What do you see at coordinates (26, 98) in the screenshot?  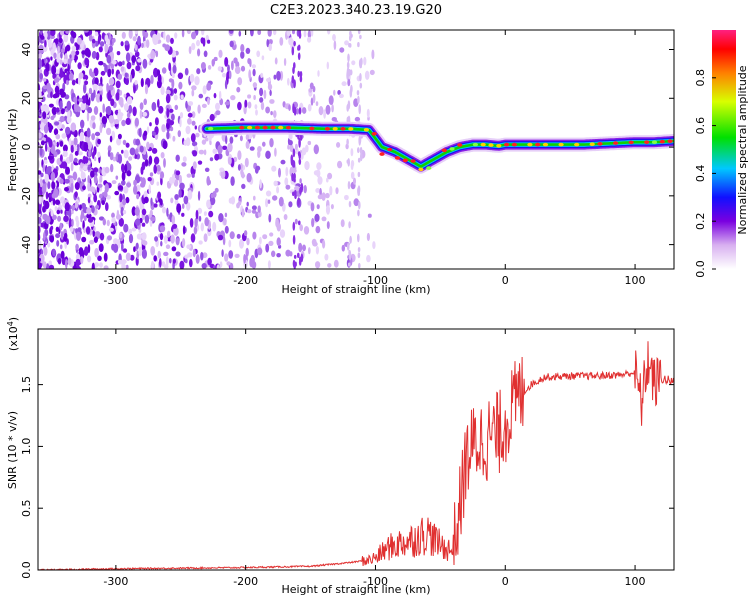 I see `y-tick-label: 20` at bounding box center [26, 98].